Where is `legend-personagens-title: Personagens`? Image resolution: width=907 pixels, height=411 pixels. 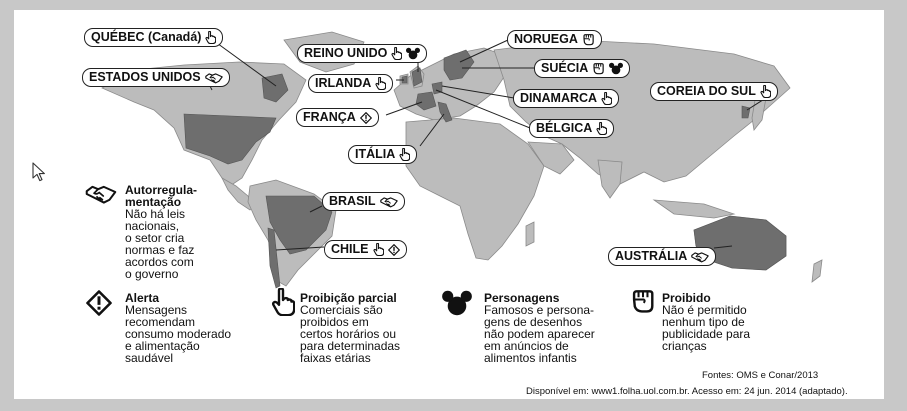
legend-personagens-title: Personagens is located at coordinates (522, 298).